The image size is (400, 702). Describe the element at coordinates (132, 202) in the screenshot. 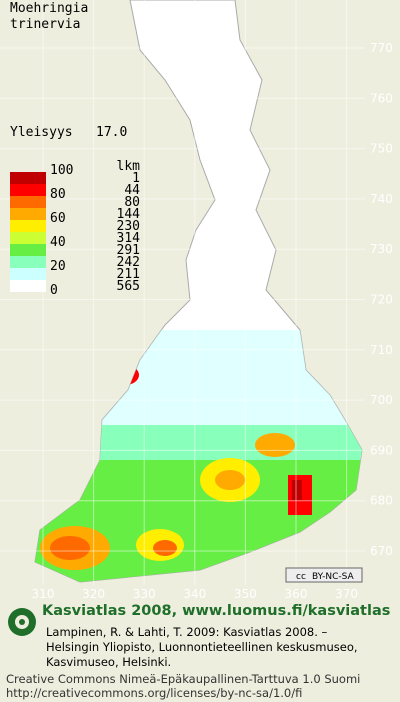

I see `legend-count: 80` at that location.